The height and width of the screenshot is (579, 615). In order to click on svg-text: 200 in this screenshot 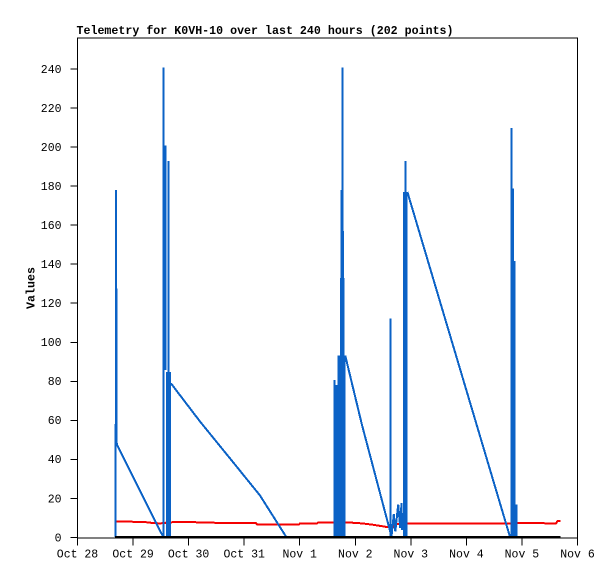, I will do `click(51, 148)`.